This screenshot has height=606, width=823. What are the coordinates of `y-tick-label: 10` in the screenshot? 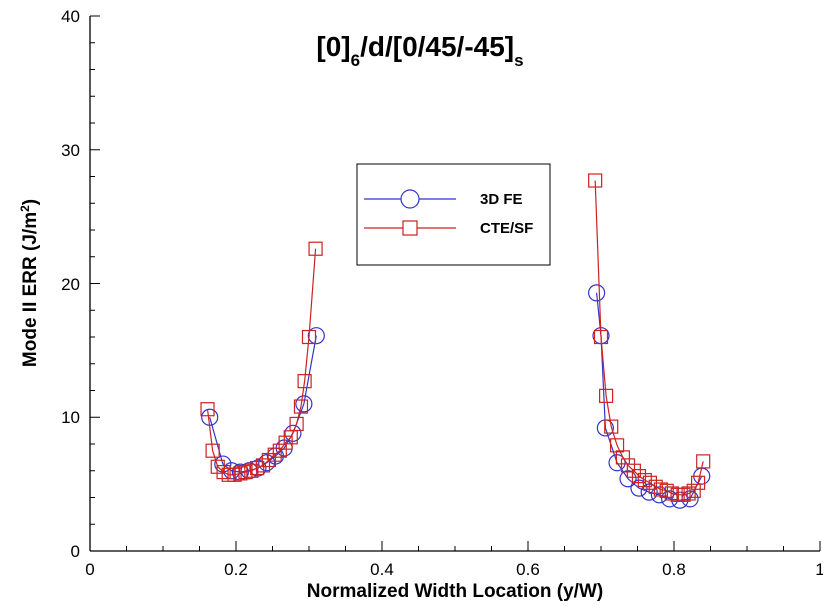 It's located at (70, 417).